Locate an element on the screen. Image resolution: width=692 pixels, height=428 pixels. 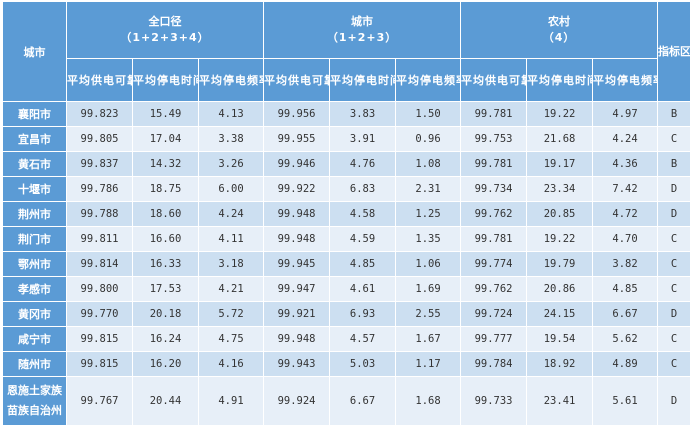
all-outage-frequency-cell: 4.75 is located at coordinates (231, 339).